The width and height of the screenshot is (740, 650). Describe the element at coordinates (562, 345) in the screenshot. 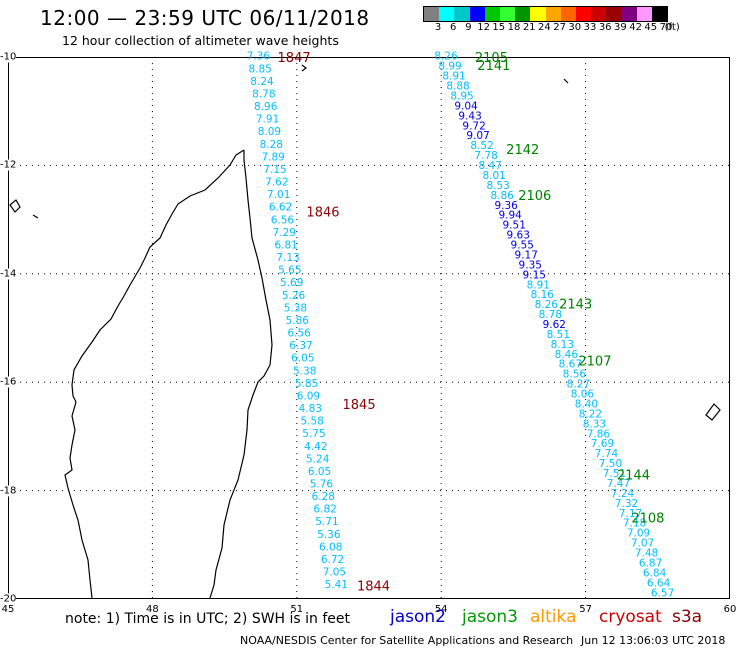

I see `wave-height-value: 8.13` at that location.